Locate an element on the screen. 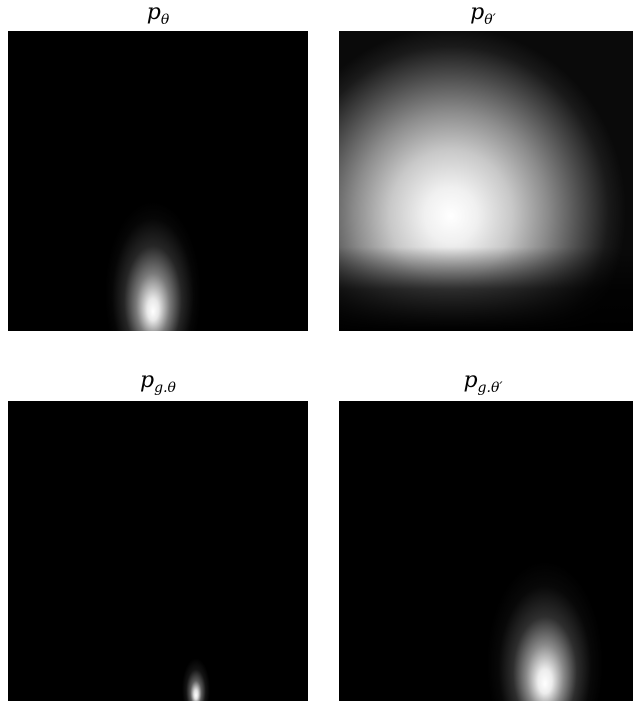  title-subscript: g.θ is located at coordinates (165, 388).